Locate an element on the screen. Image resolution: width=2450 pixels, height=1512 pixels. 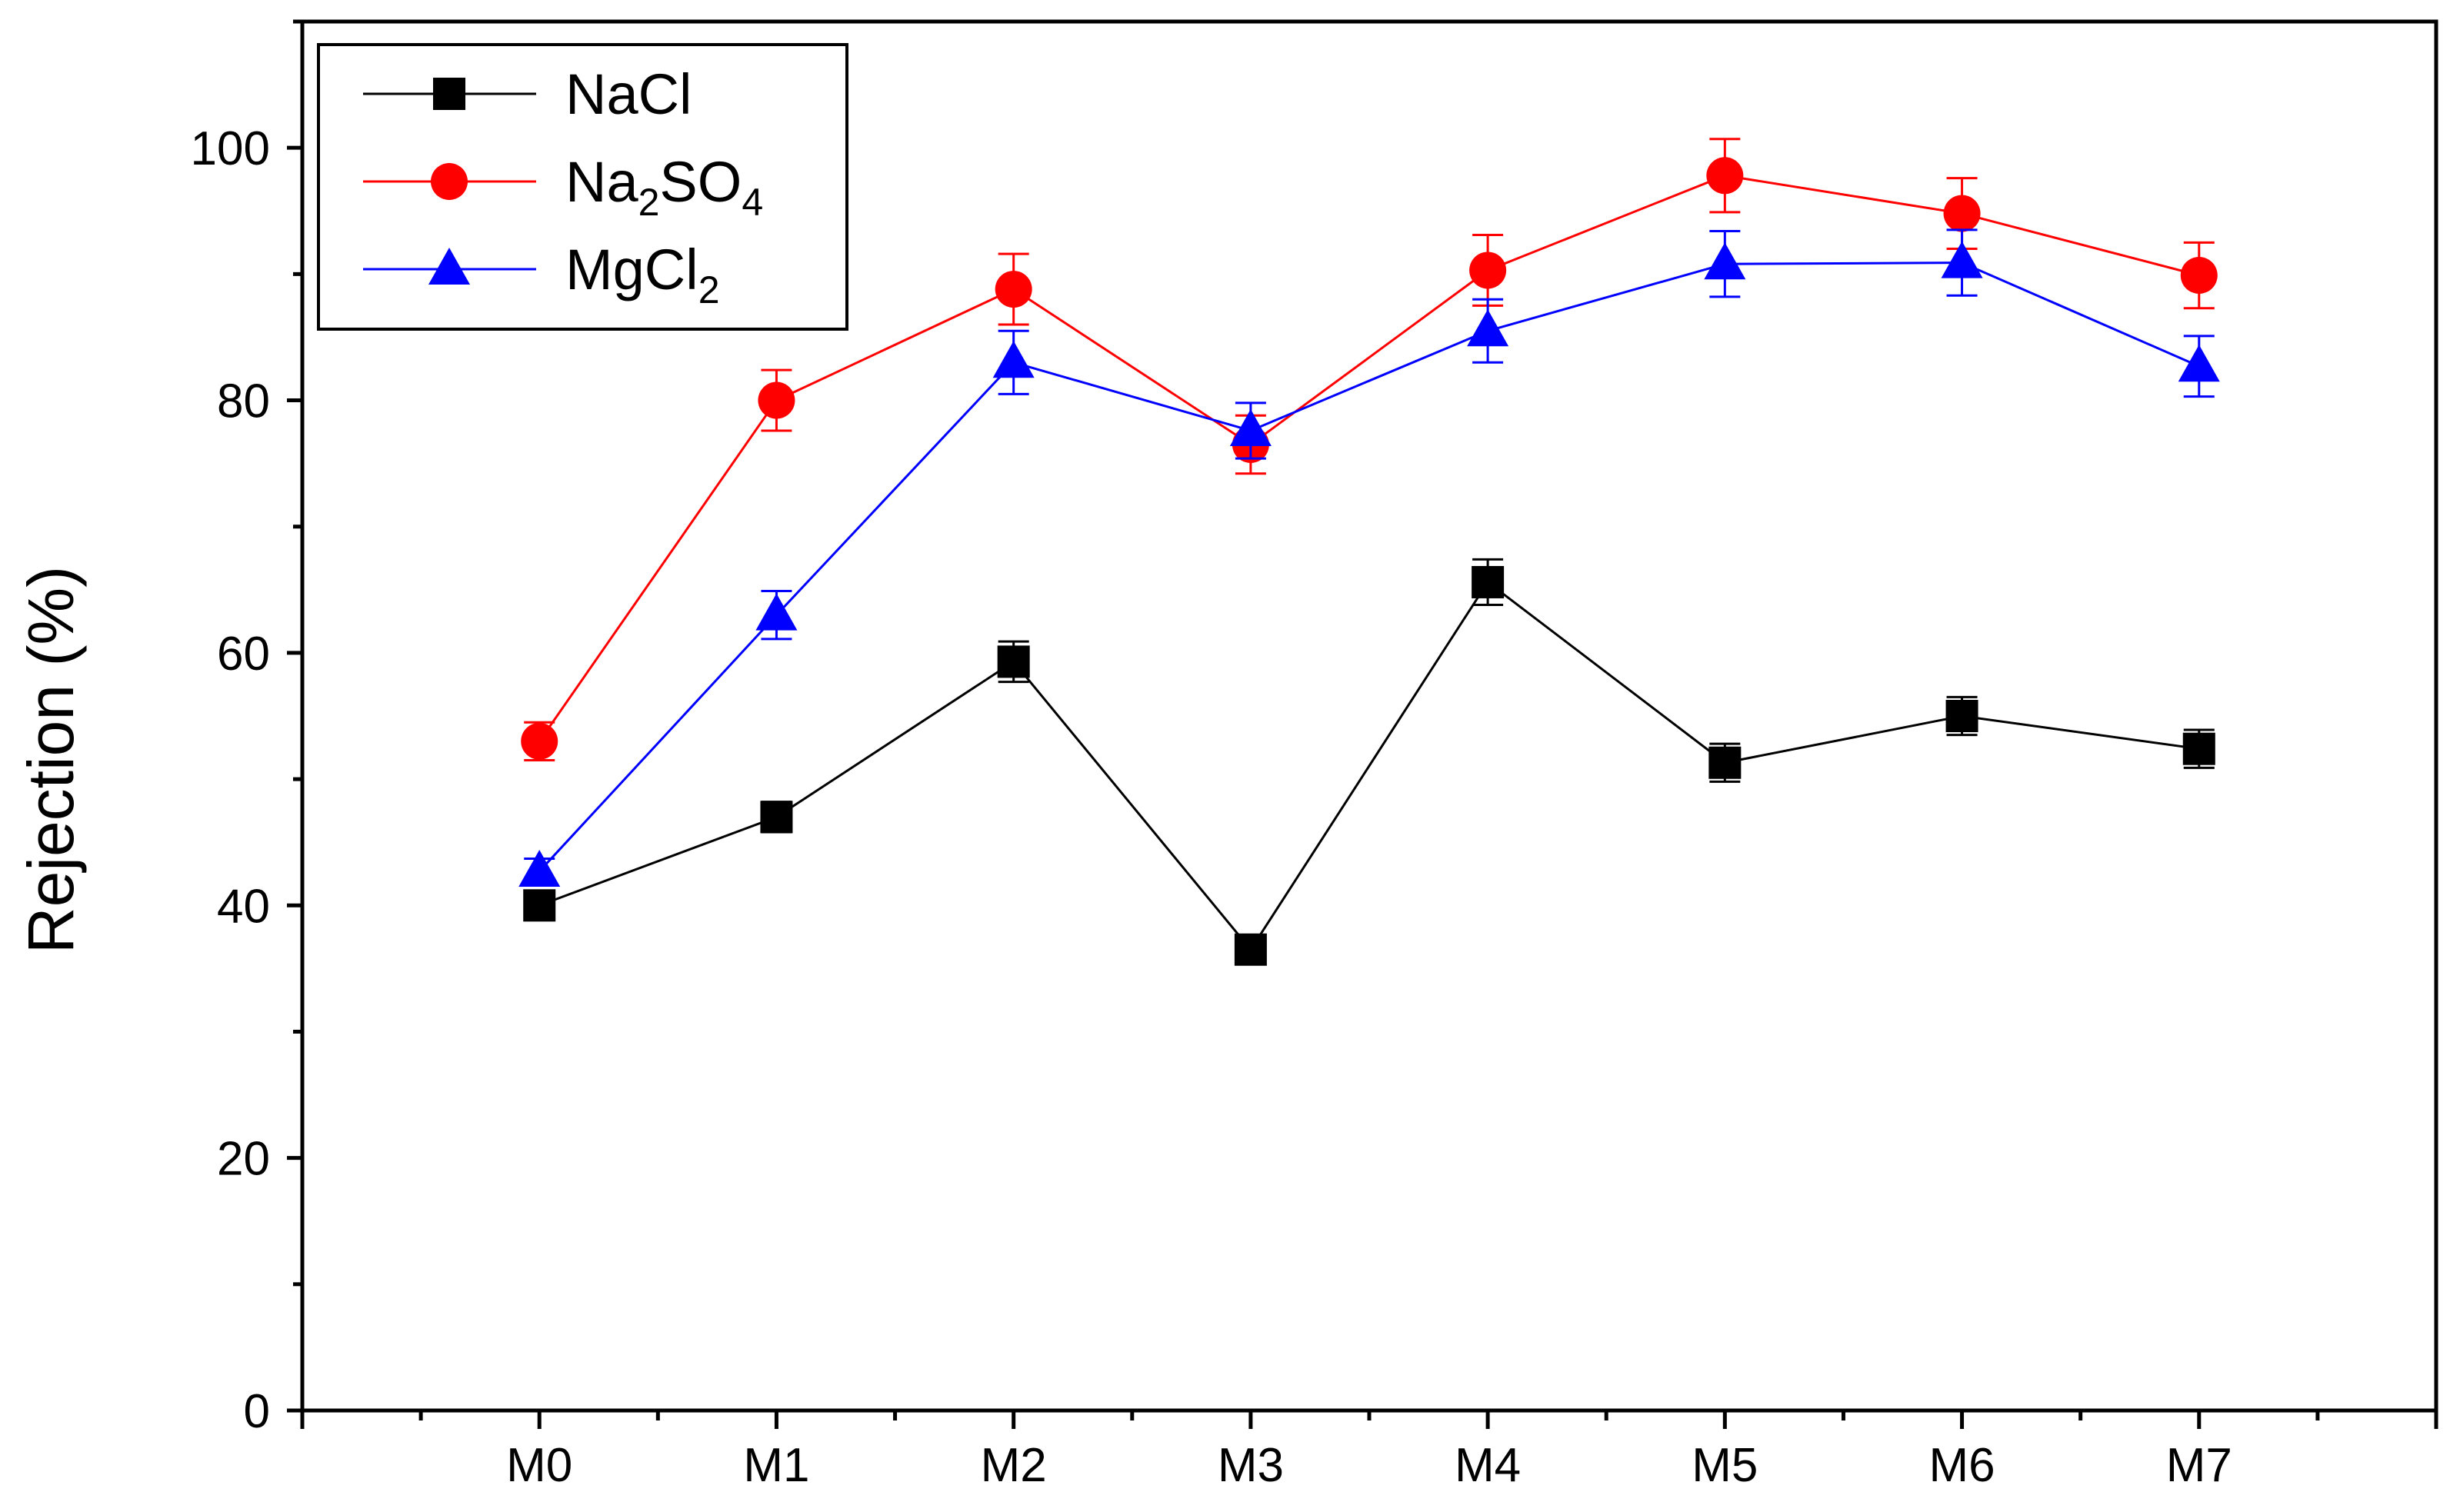
y-tick-label: 0 is located at coordinates (257, 1412).